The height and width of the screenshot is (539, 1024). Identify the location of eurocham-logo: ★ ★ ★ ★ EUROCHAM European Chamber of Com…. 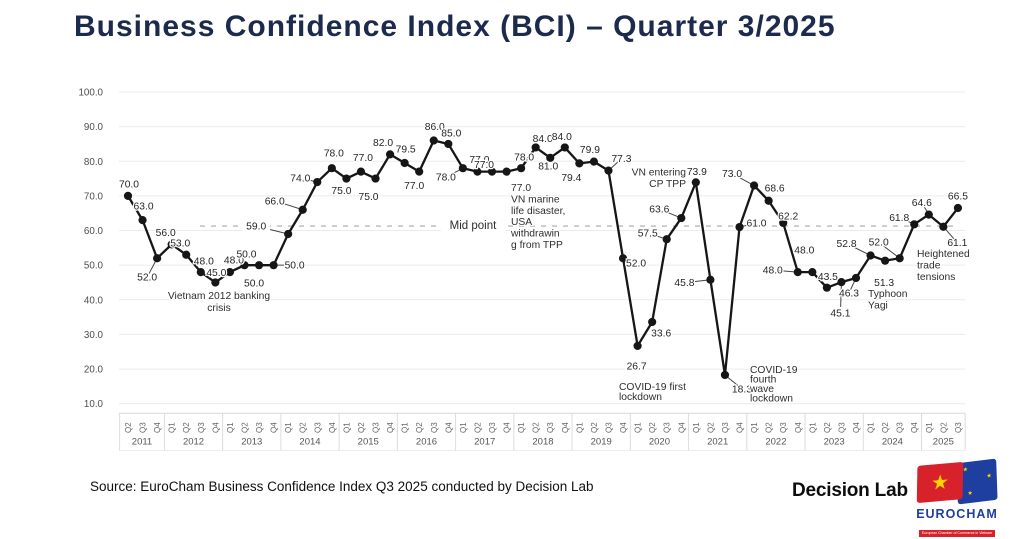
(957, 498).